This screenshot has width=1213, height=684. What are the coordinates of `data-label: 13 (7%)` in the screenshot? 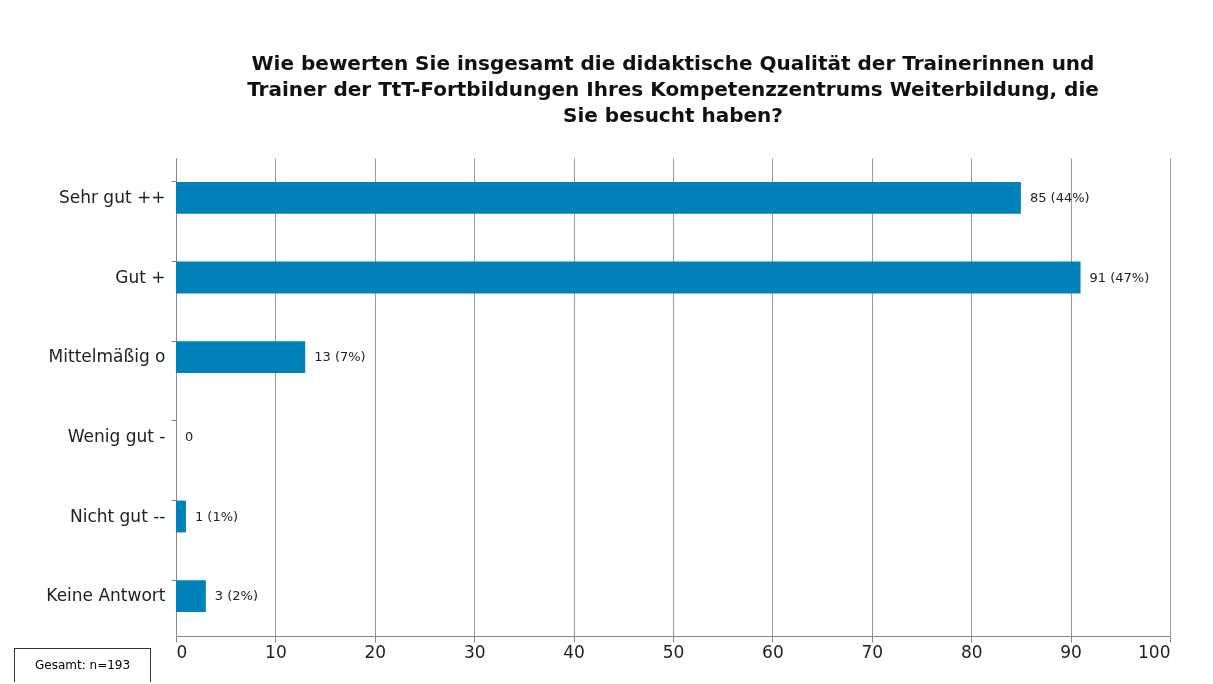 It's located at (340, 357).